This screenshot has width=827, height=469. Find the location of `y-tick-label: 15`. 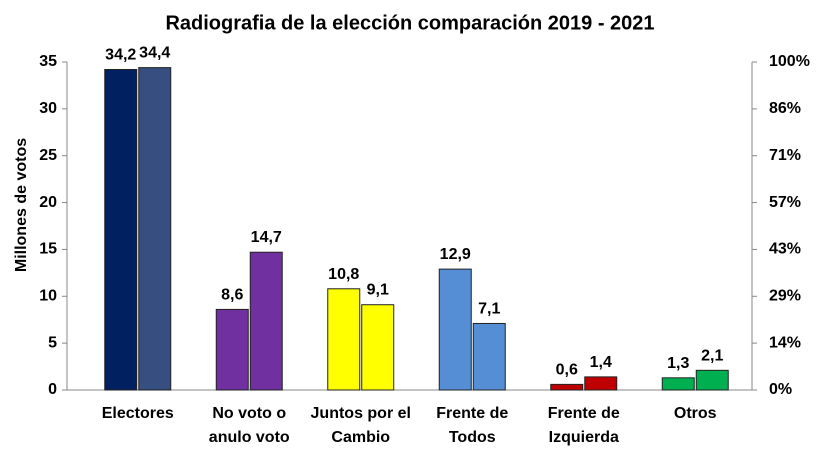

y-tick-label: 15 is located at coordinates (48, 249).